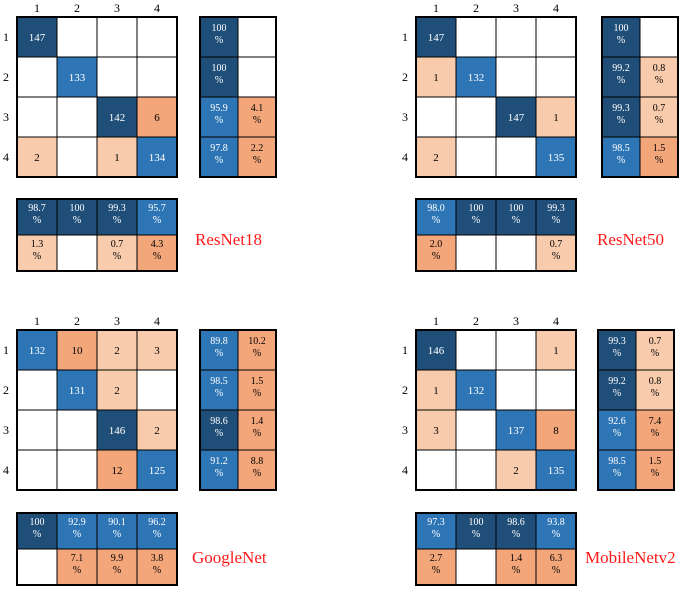 The width and height of the screenshot is (685, 595). What do you see at coordinates (621, 114) in the screenshot?
I see `row-summary-value: 99.3%` at bounding box center [621, 114].